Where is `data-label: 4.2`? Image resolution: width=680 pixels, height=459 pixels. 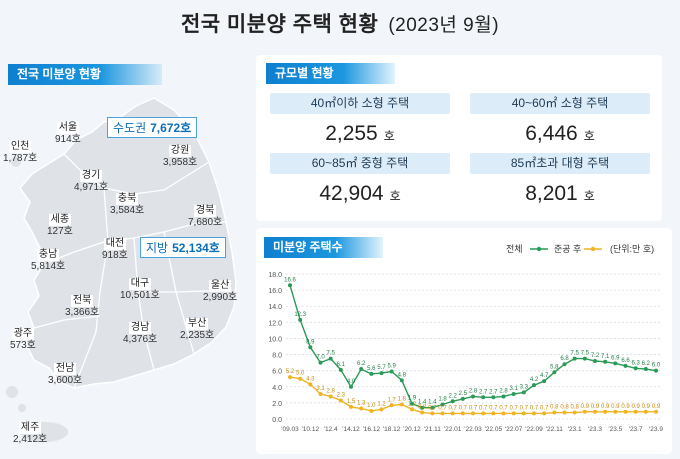
data-label: 4.2 is located at coordinates (534, 380).